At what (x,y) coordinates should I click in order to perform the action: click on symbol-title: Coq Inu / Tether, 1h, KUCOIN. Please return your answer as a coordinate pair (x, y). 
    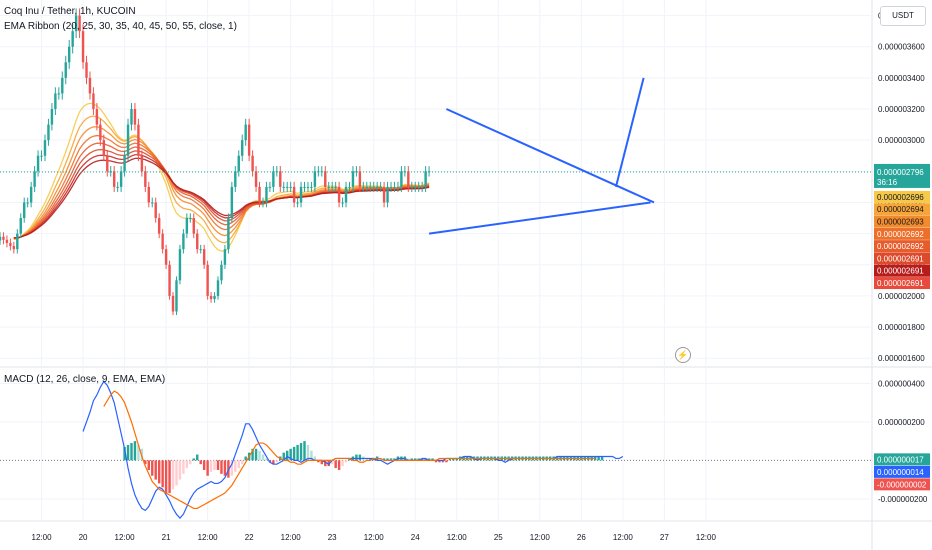
    Looking at the image, I should click on (70, 11).